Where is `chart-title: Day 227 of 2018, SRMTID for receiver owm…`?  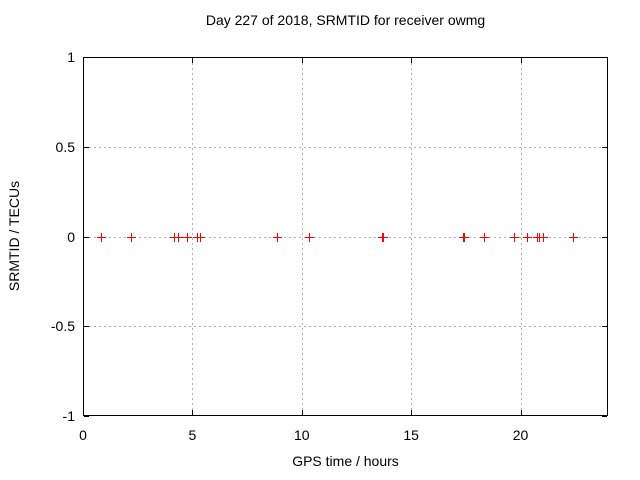
chart-title: Day 227 of 2018, SRMTID for receiver owm… is located at coordinates (345, 20).